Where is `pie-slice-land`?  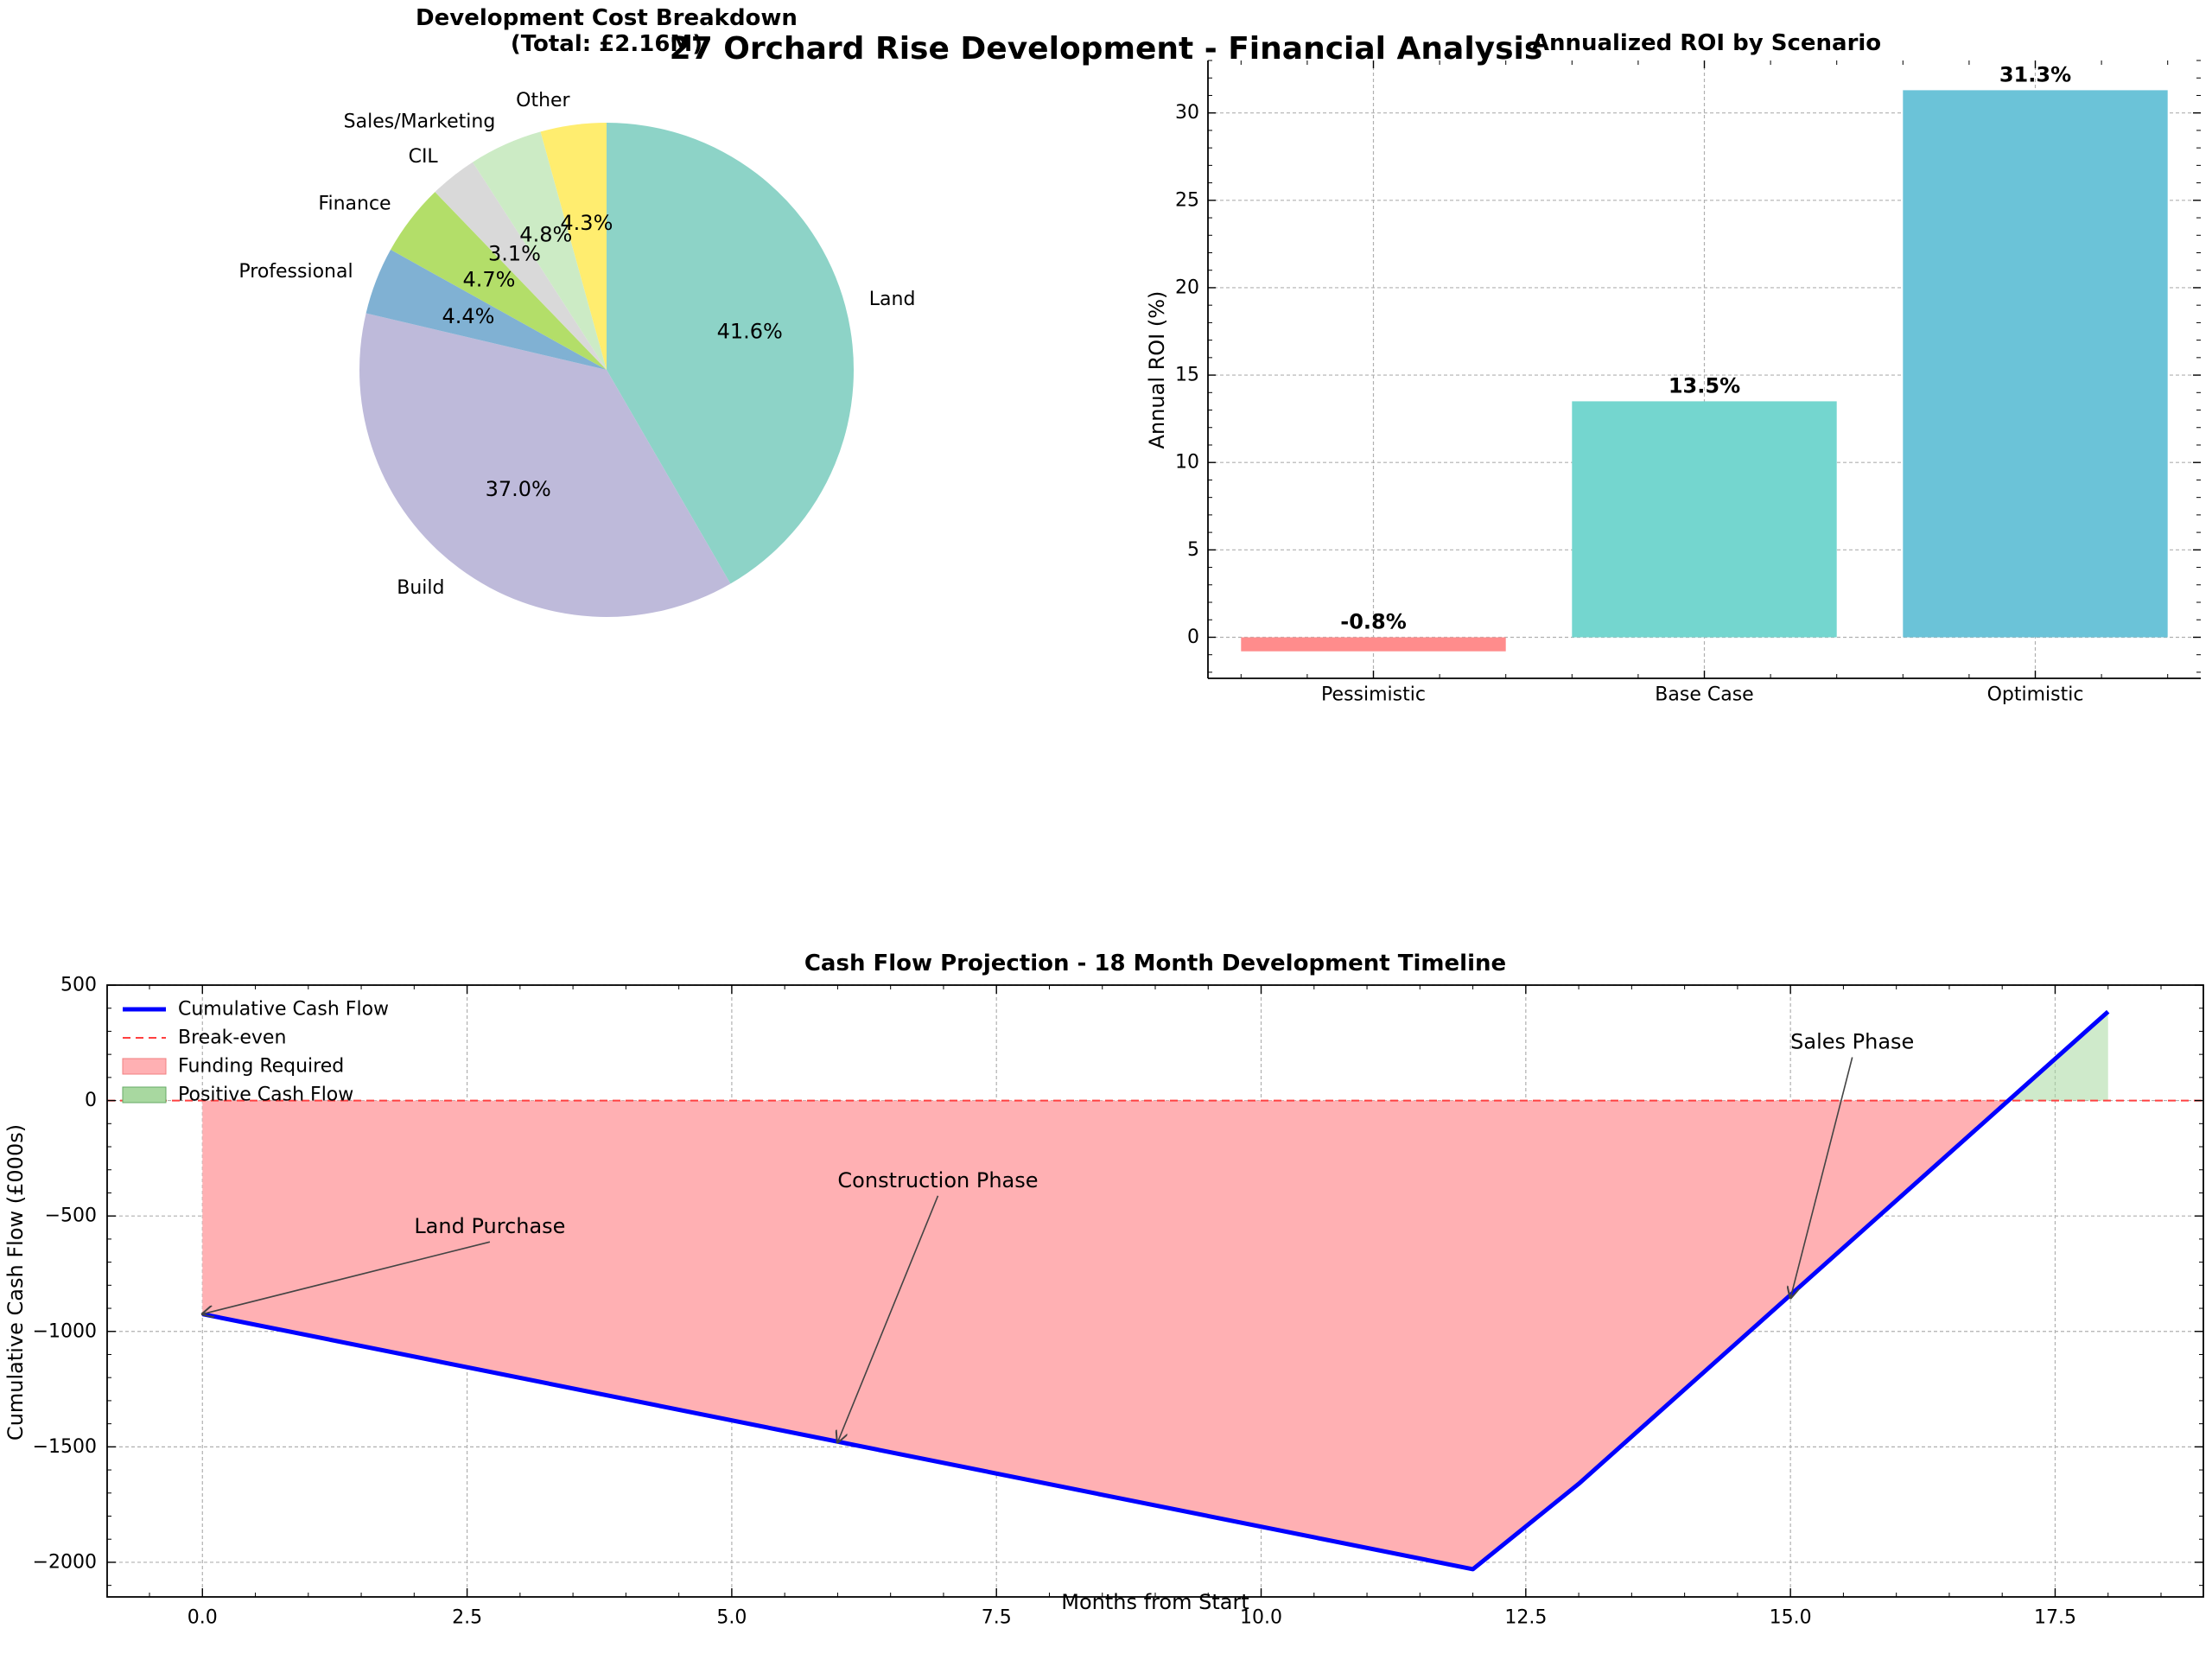 pie-slice-land is located at coordinates (731, 353).